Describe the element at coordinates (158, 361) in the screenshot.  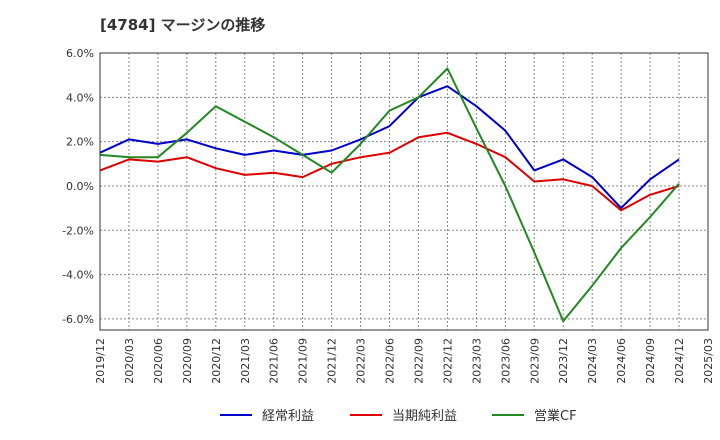
I see `x-tick-label: 2020/06` at that location.